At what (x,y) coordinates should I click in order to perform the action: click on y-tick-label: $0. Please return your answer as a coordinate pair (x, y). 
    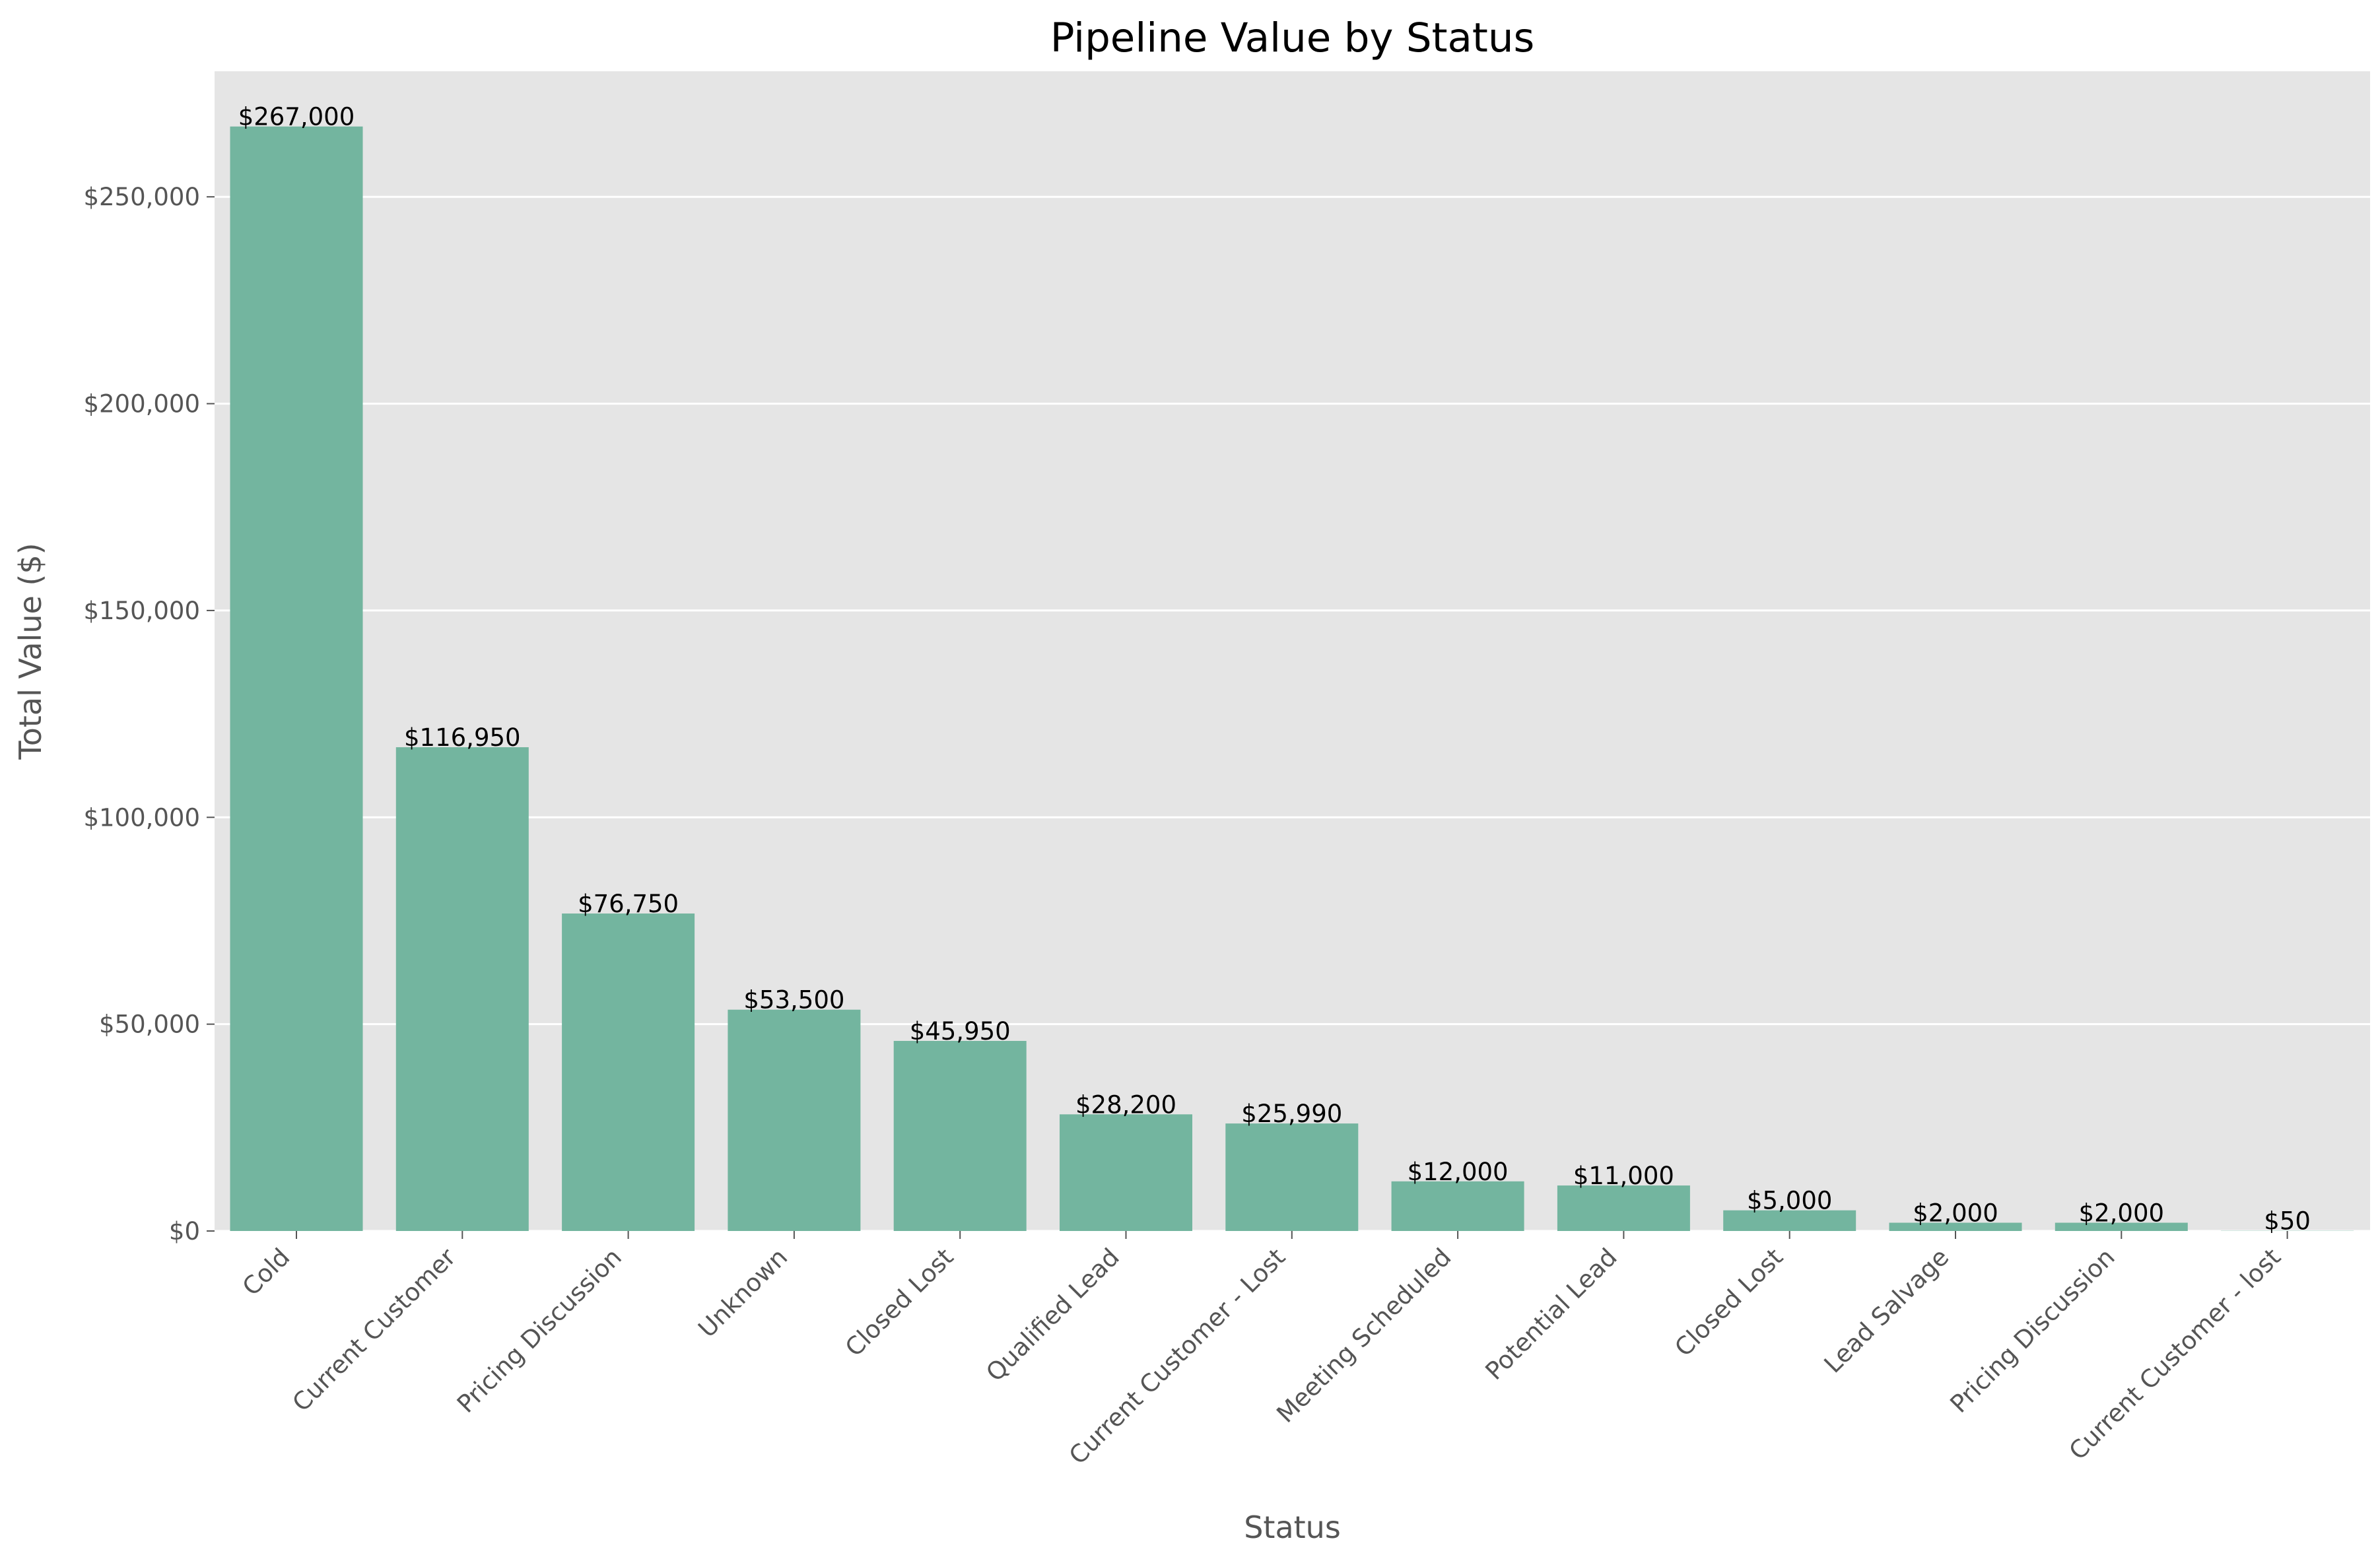
    Looking at the image, I should click on (184, 1231).